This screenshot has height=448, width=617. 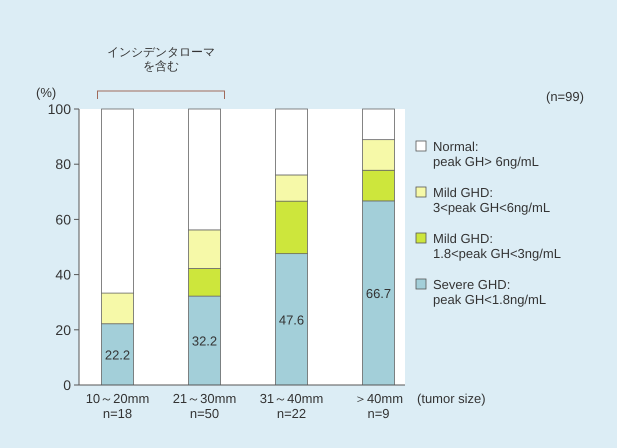 What do you see at coordinates (486, 154) in the screenshot?
I see `text: Normal: peak GH> 6ng/mL` at bounding box center [486, 154].